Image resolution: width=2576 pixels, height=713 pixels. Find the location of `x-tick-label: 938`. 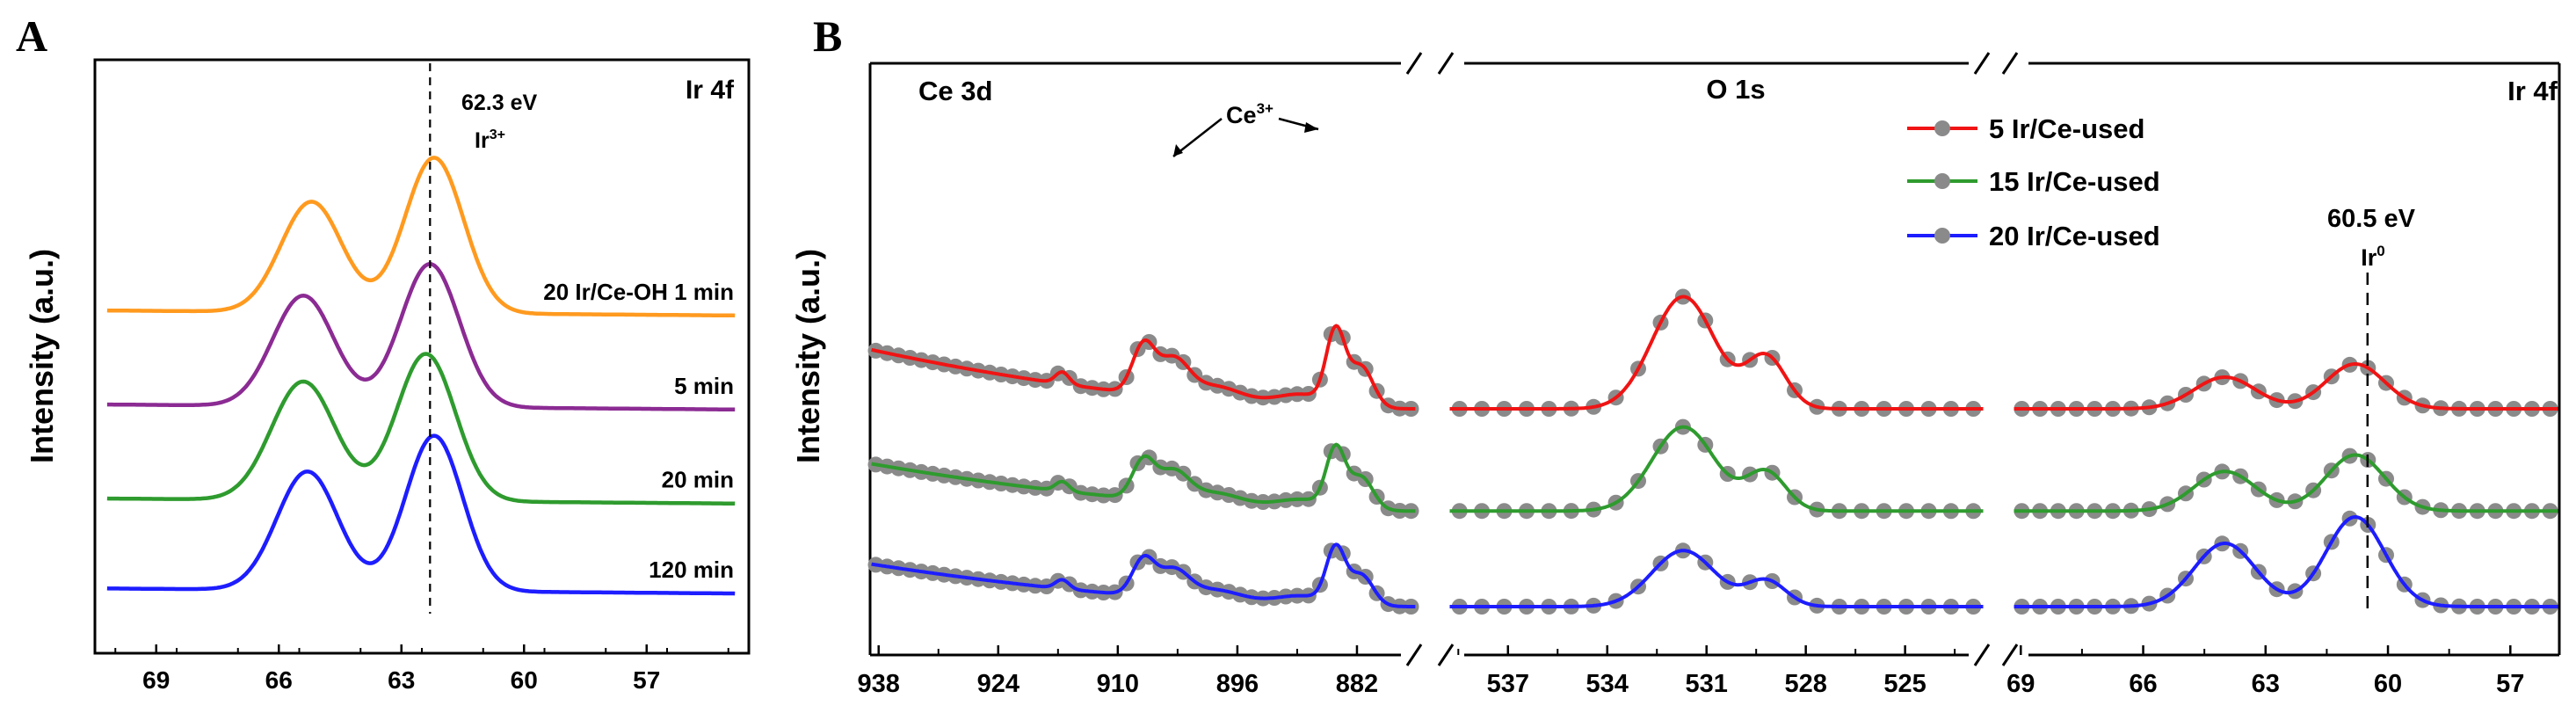

x-tick-label: 938 is located at coordinates (879, 684).